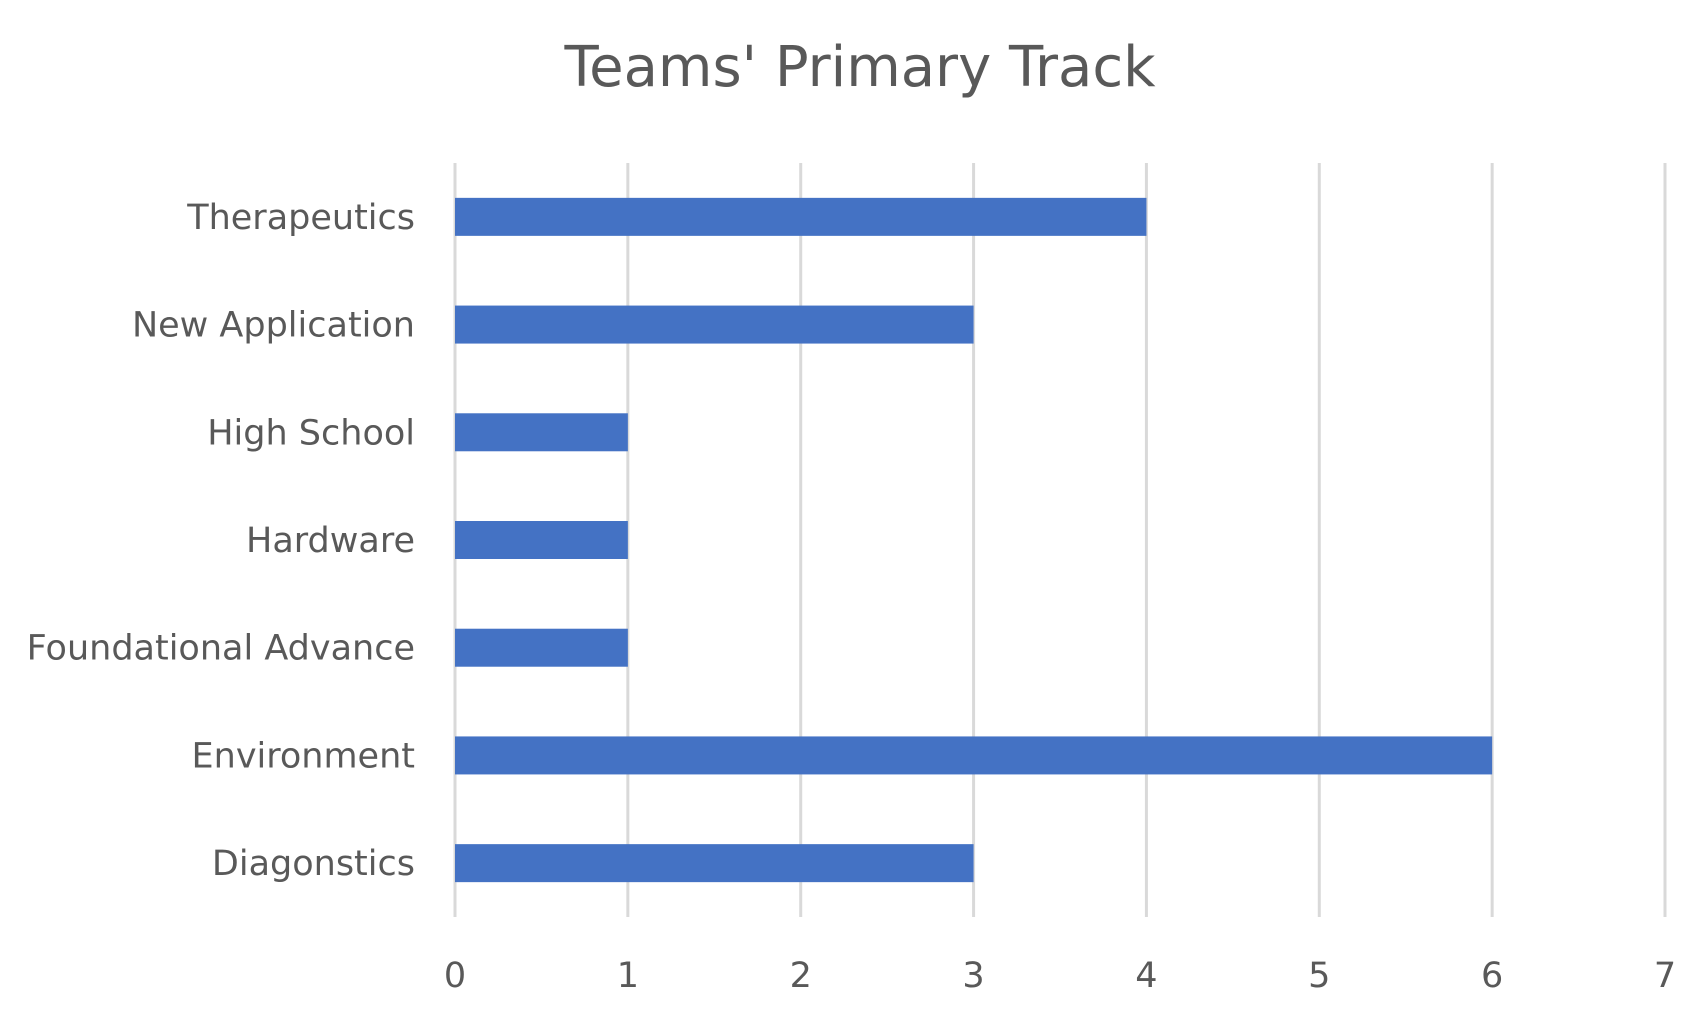 Image resolution: width=1699 pixels, height=1015 pixels. I want to click on bar-therapeutics, so click(801, 216).